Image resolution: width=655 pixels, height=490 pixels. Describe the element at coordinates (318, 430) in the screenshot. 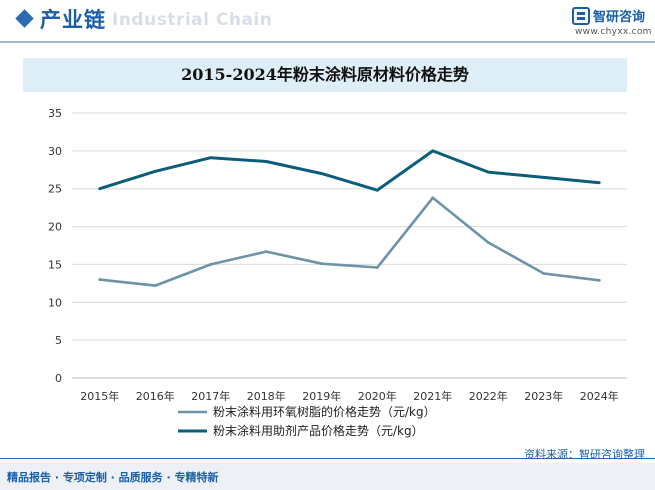

I see `legend-label: 粉末涂料用助剂产品价格走势（元/kg）` at that location.